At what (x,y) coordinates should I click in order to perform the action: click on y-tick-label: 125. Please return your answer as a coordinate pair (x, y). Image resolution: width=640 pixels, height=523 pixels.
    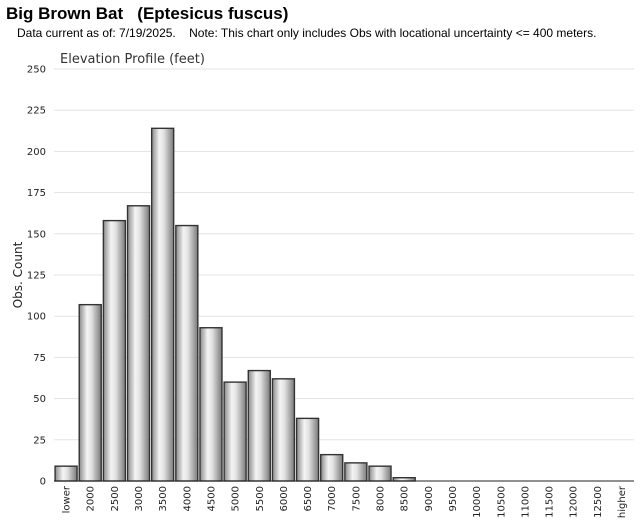
    Looking at the image, I should click on (36, 276).